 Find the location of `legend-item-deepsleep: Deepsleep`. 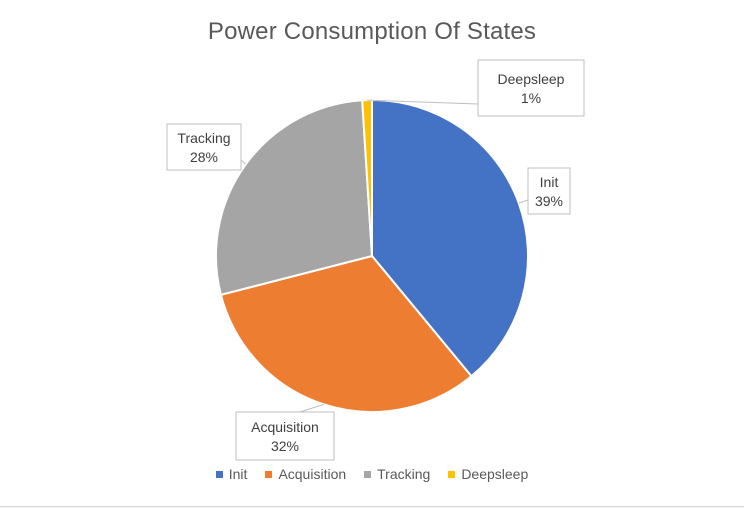

legend-item-deepsleep: Deepsleep is located at coordinates (488, 474).